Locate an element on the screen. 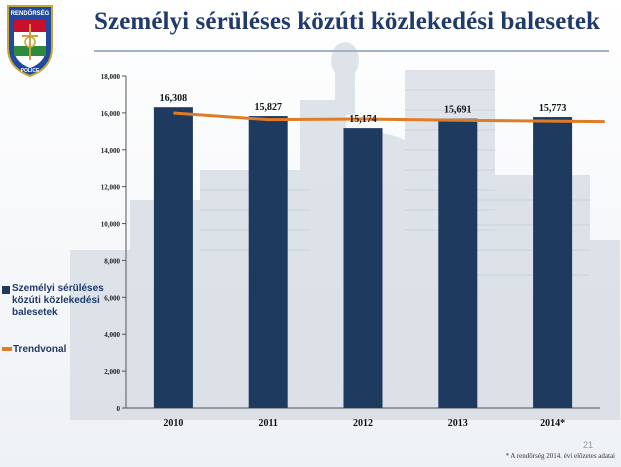 The height and width of the screenshot is (467, 621). data-label: 15,773 is located at coordinates (553, 108).